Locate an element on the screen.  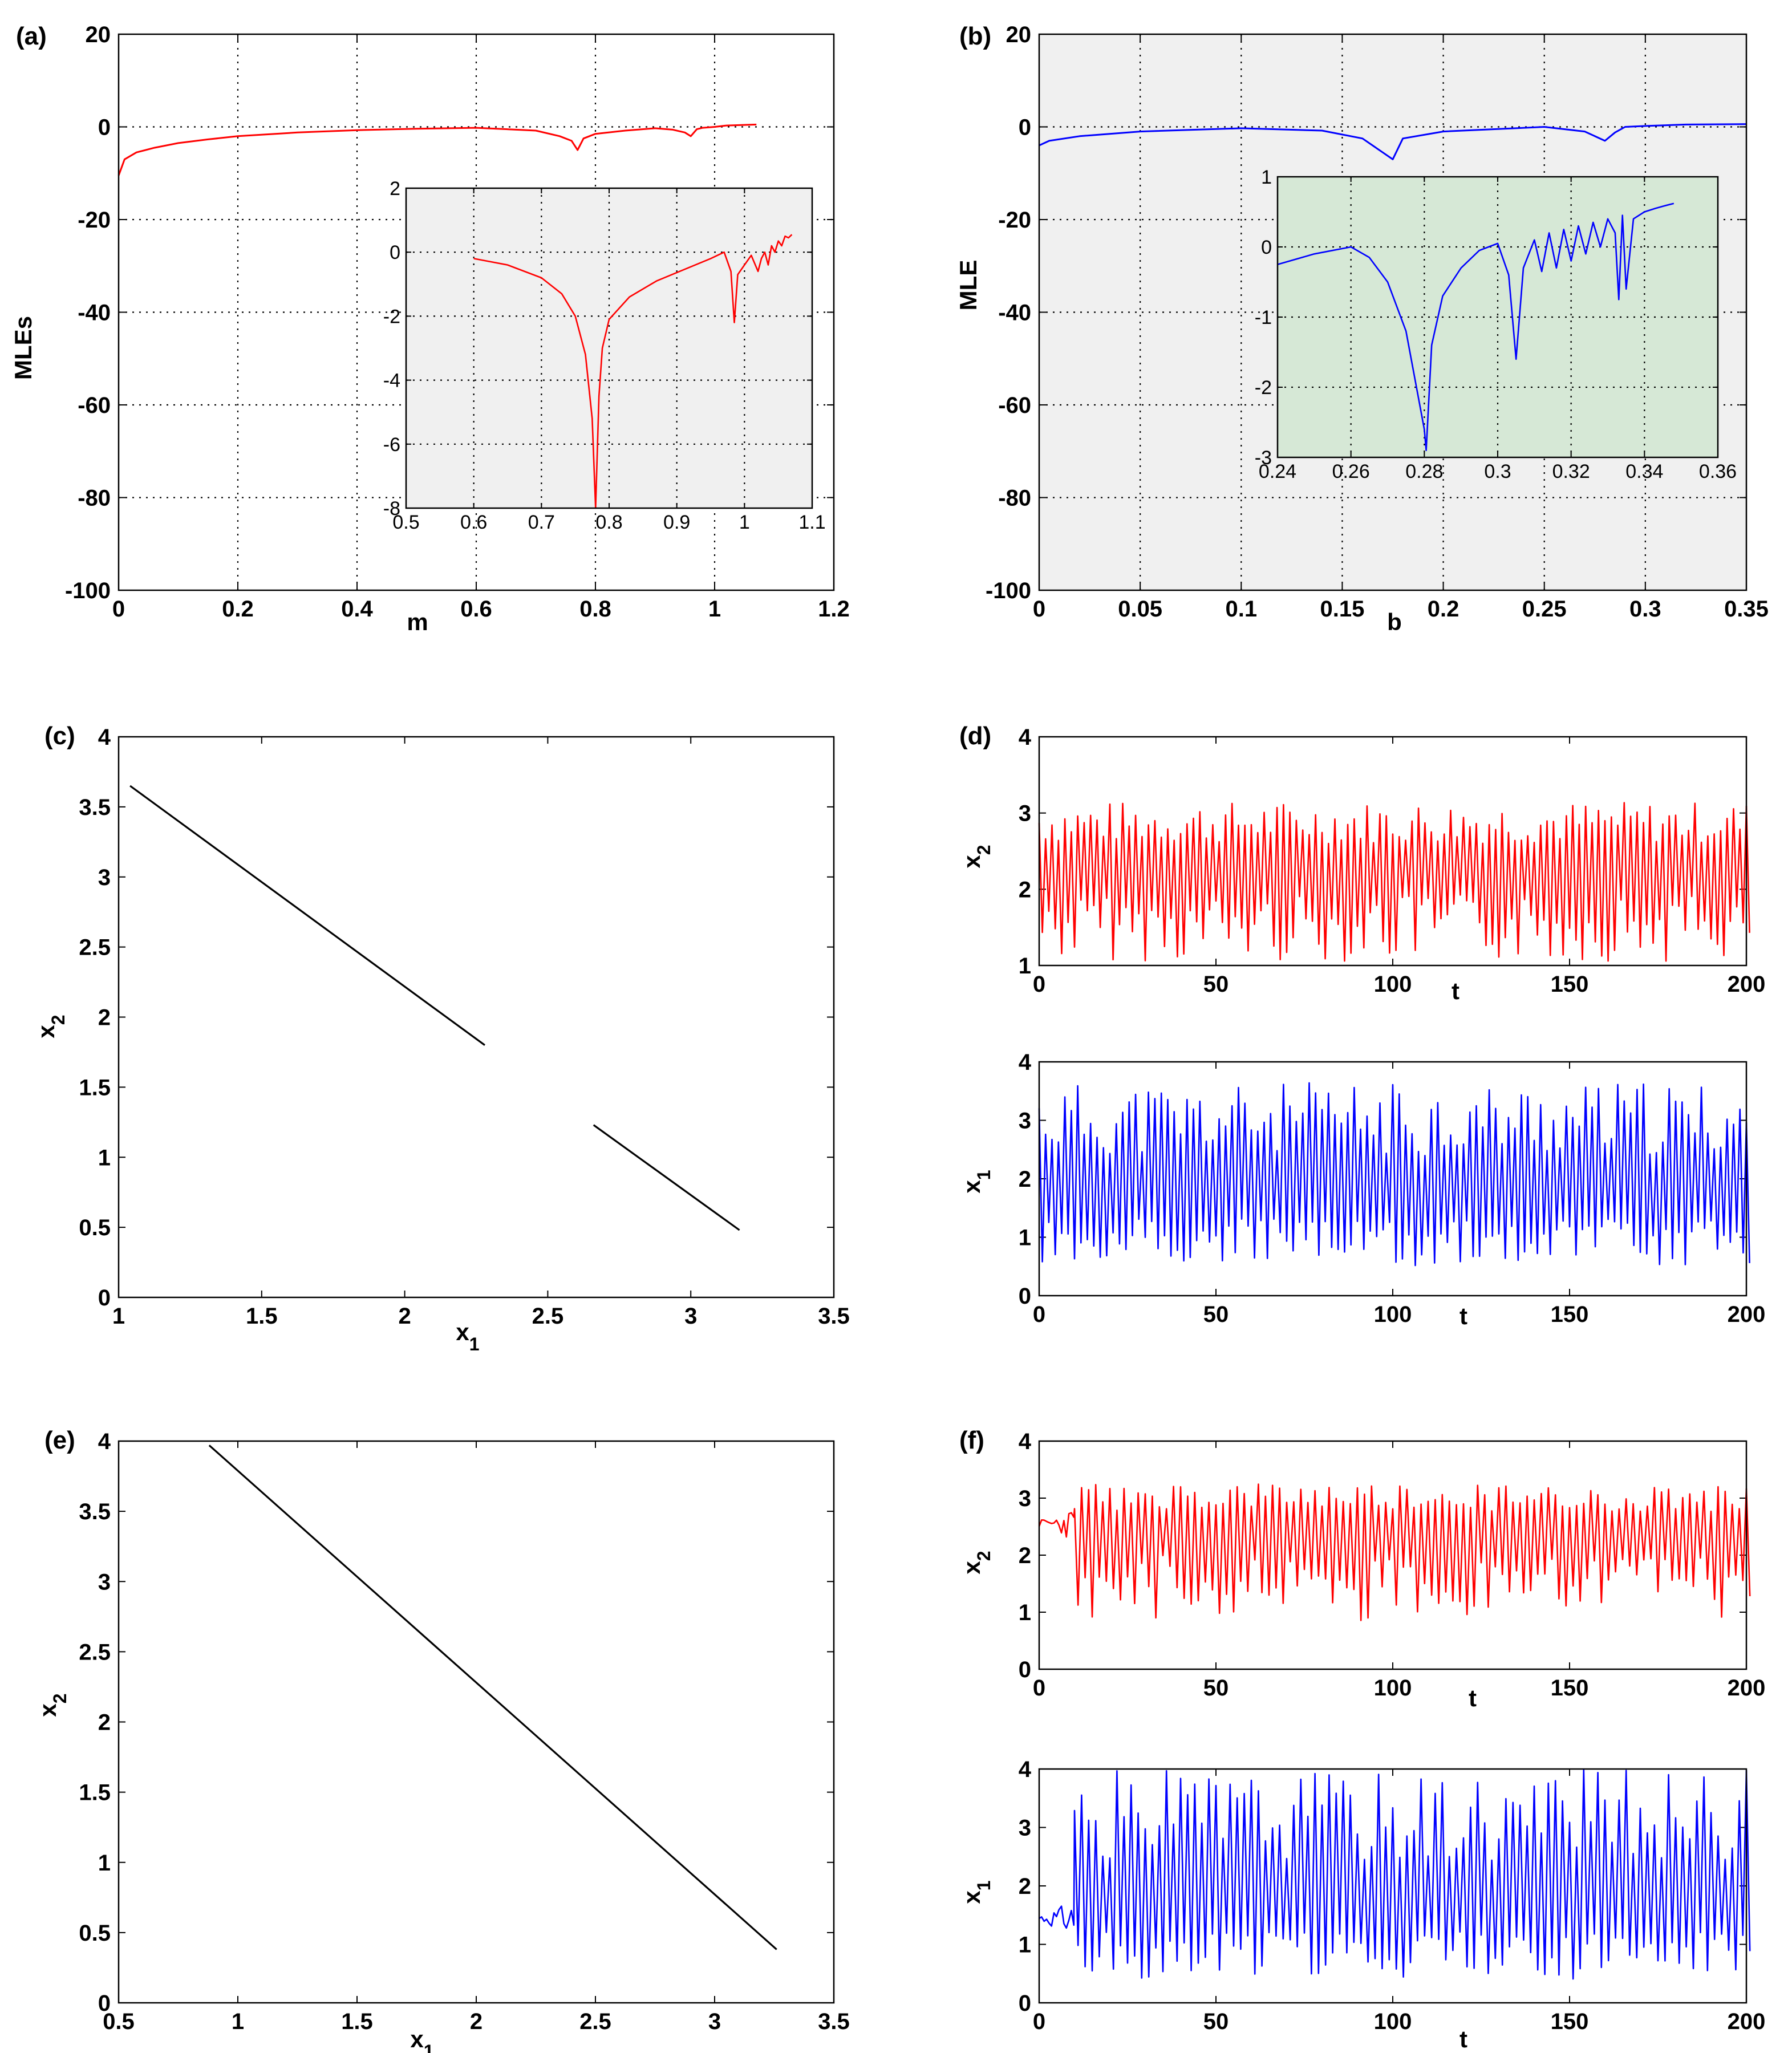
x-axis-label-f_x1: t is located at coordinates (1463, 2039).